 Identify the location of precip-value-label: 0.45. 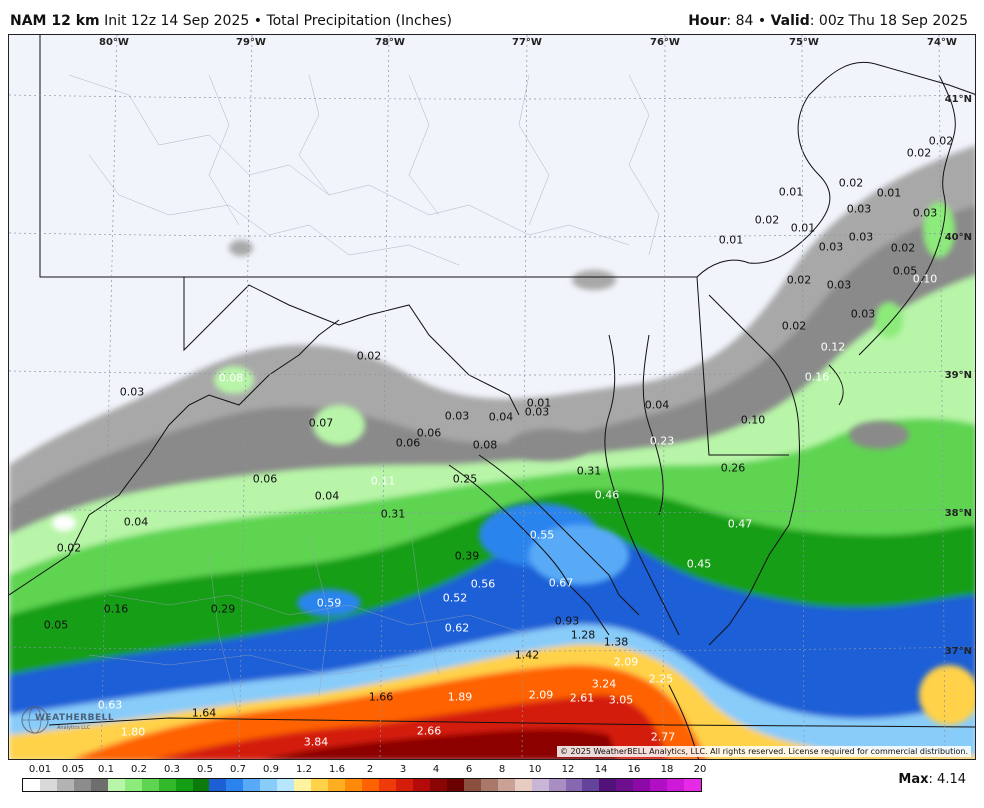
(699, 564).